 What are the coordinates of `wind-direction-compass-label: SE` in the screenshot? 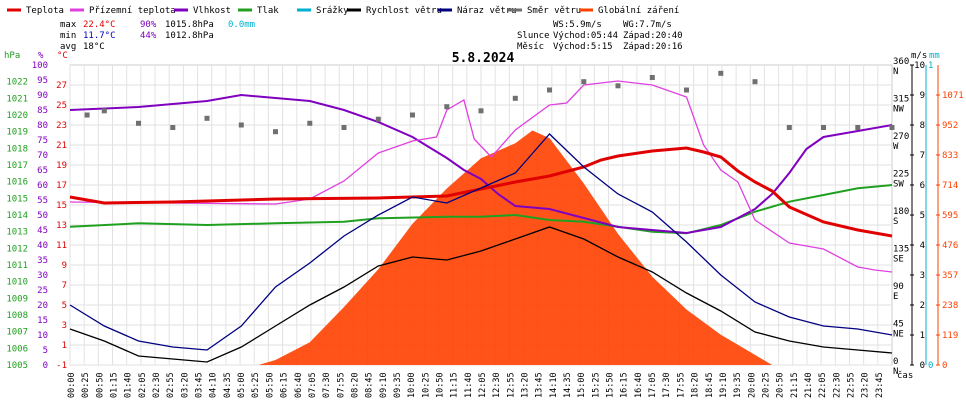 It's located at (898, 260).